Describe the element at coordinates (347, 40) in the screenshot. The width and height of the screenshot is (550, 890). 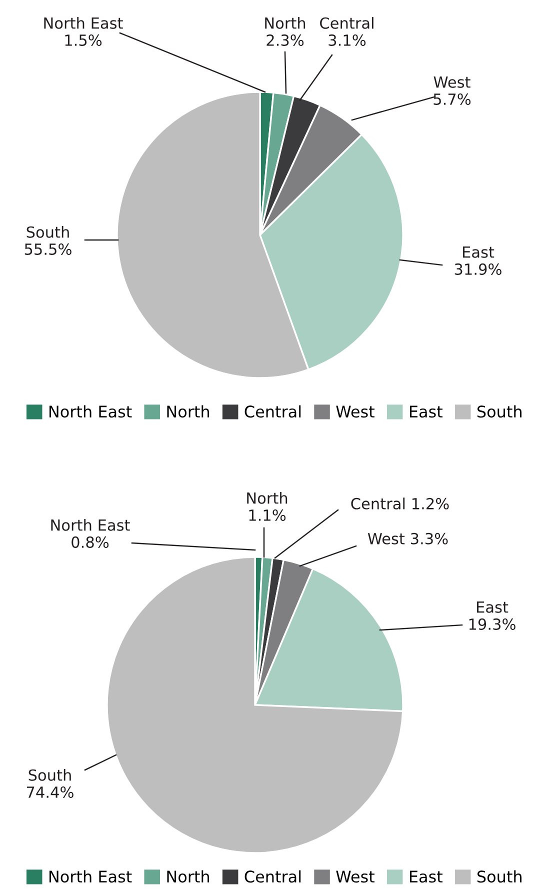
I see `data-label: 3.1%` at that location.